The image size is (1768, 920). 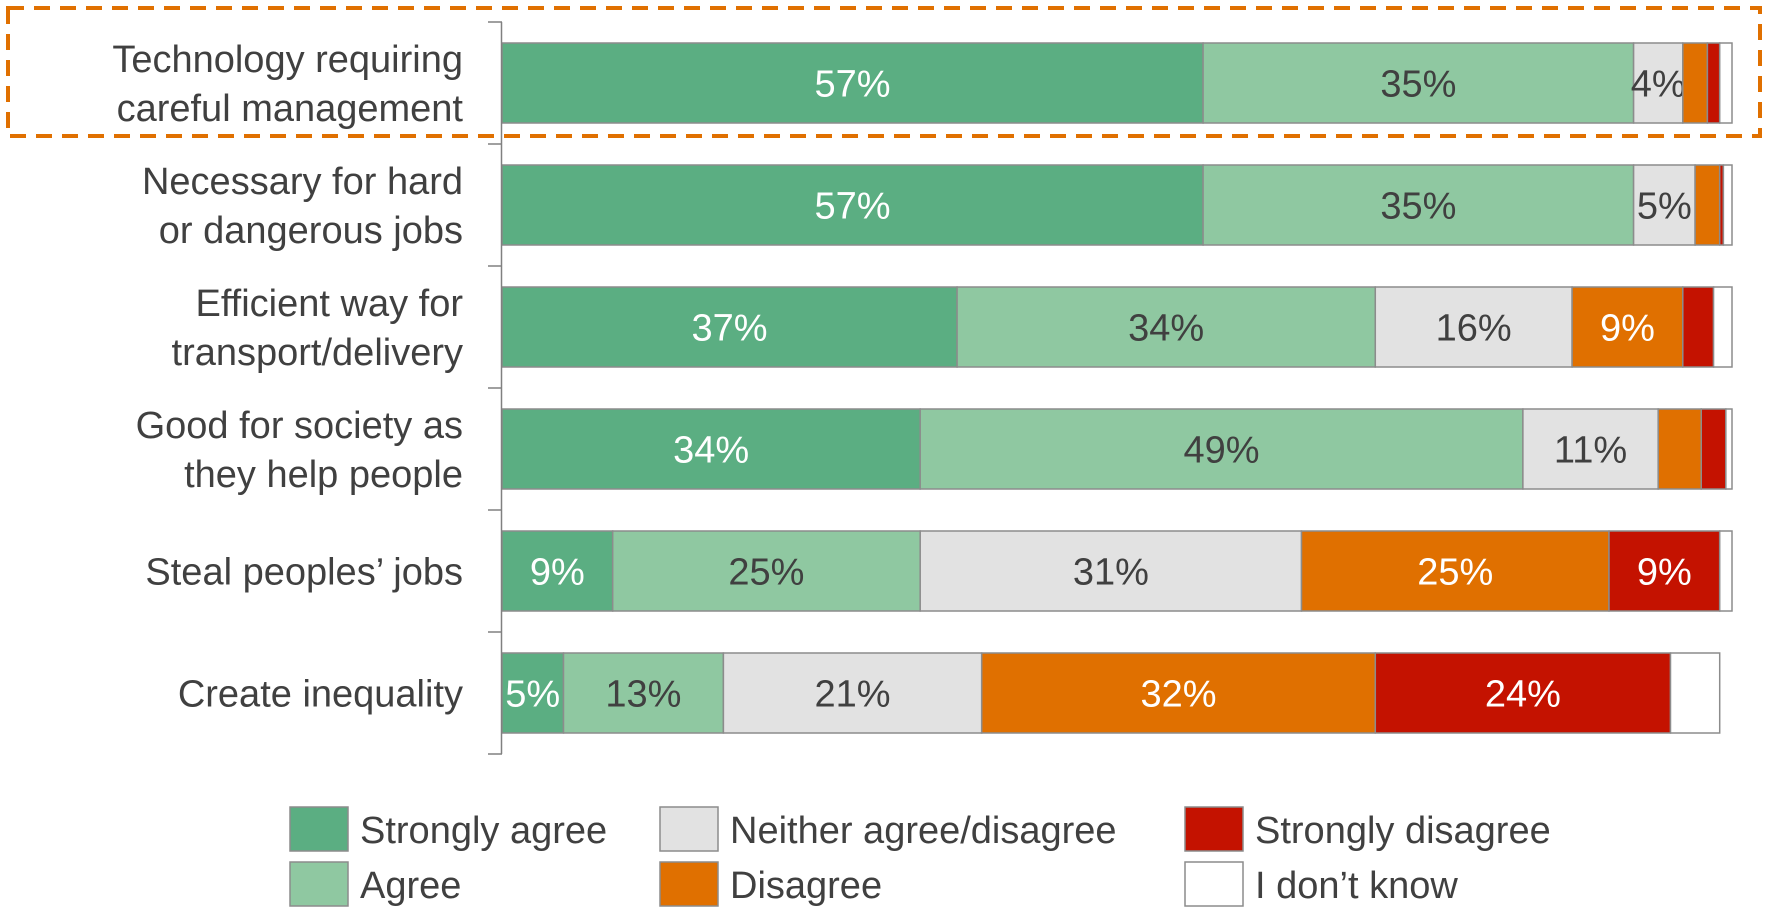 What do you see at coordinates (1403, 831) in the screenshot?
I see `legend-label: Strongly disagree` at bounding box center [1403, 831].